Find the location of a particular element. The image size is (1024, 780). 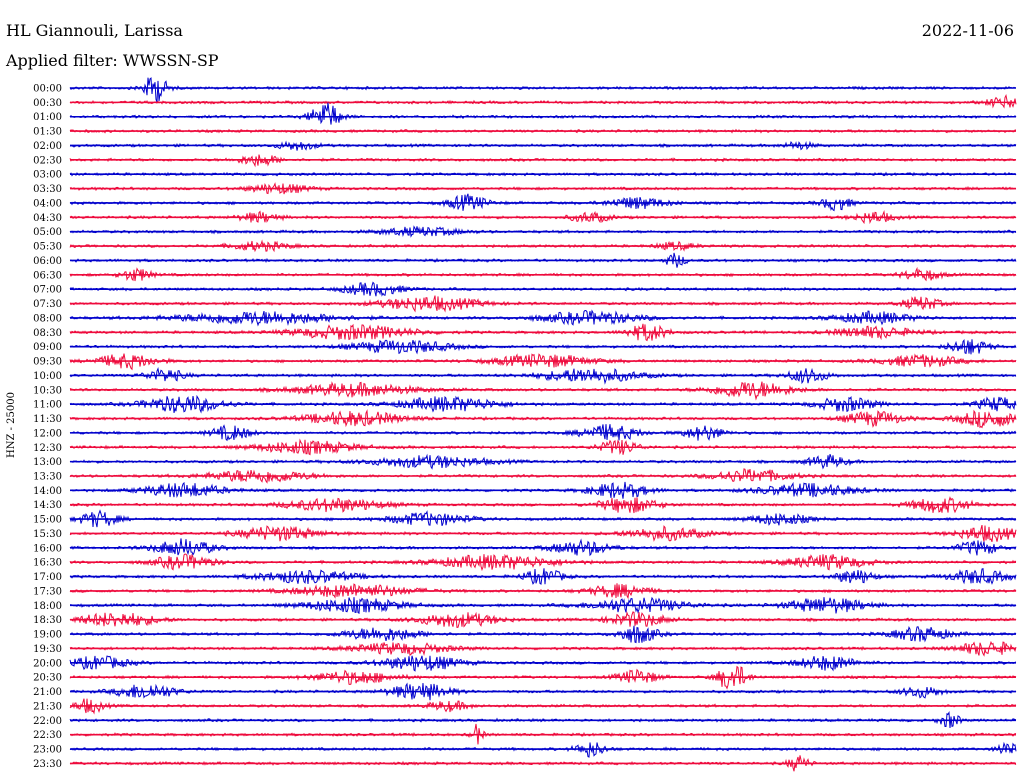

time-label-1200: 12:00 is located at coordinates (47, 433).